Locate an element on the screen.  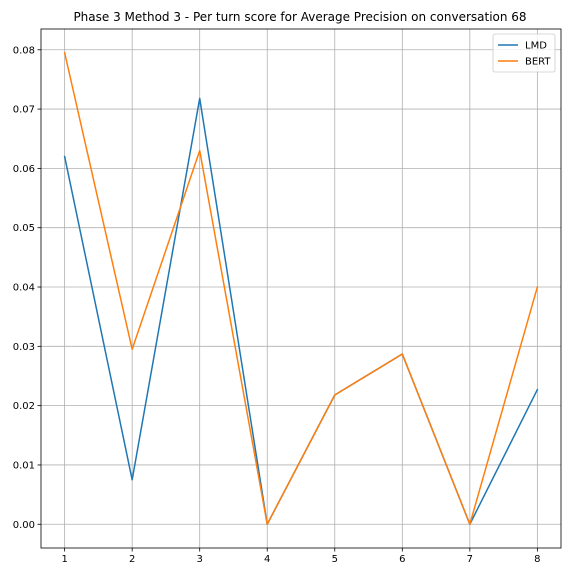
y-tick-label: 0.08 is located at coordinates (24, 50).